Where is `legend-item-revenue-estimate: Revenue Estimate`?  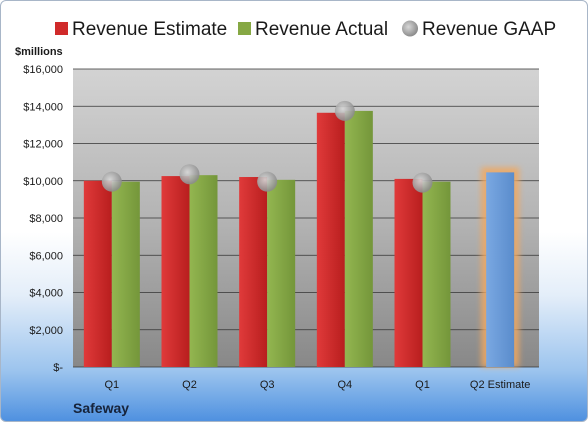 legend-item-revenue-estimate: Revenue Estimate is located at coordinates (141, 29).